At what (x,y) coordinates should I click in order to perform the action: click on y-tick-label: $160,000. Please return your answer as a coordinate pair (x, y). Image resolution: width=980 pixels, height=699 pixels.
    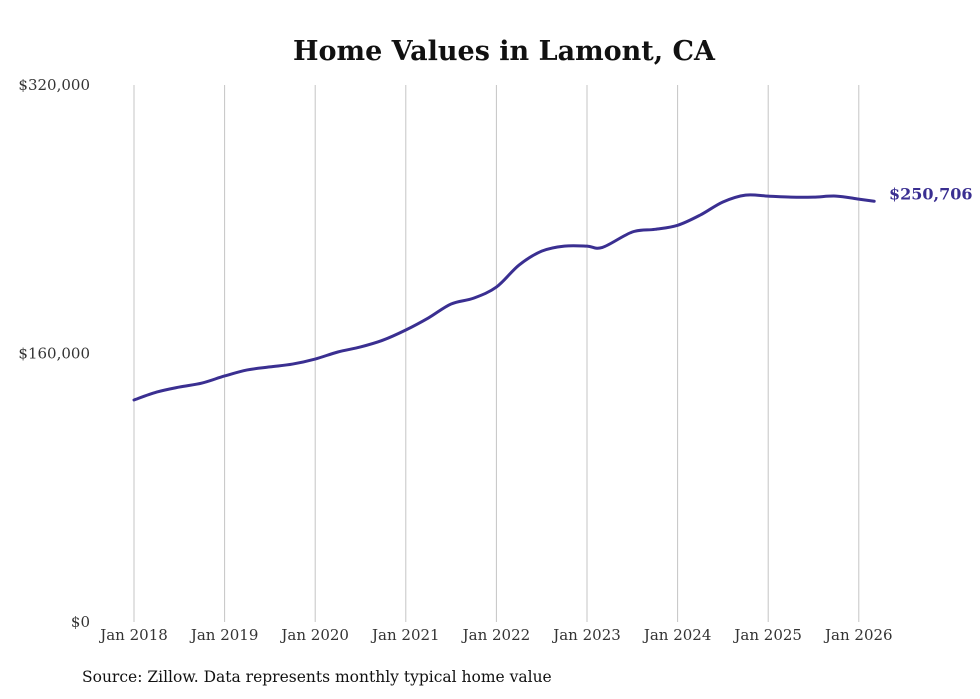
    Looking at the image, I should click on (54, 354).